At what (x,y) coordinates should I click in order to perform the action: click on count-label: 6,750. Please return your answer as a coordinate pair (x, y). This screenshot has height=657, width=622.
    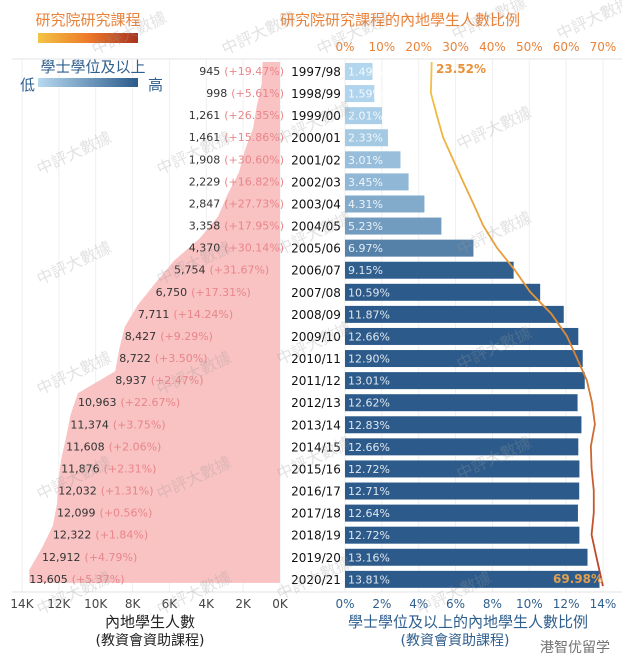
    Looking at the image, I should click on (172, 292).